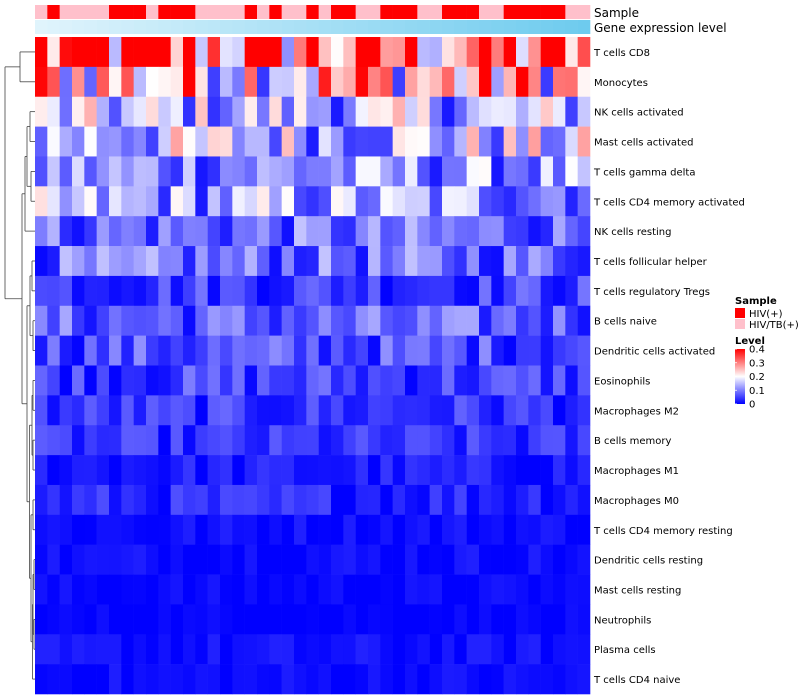  What do you see at coordinates (636, 680) in the screenshot?
I see `row-label: T cells CD4 naive` at bounding box center [636, 680].